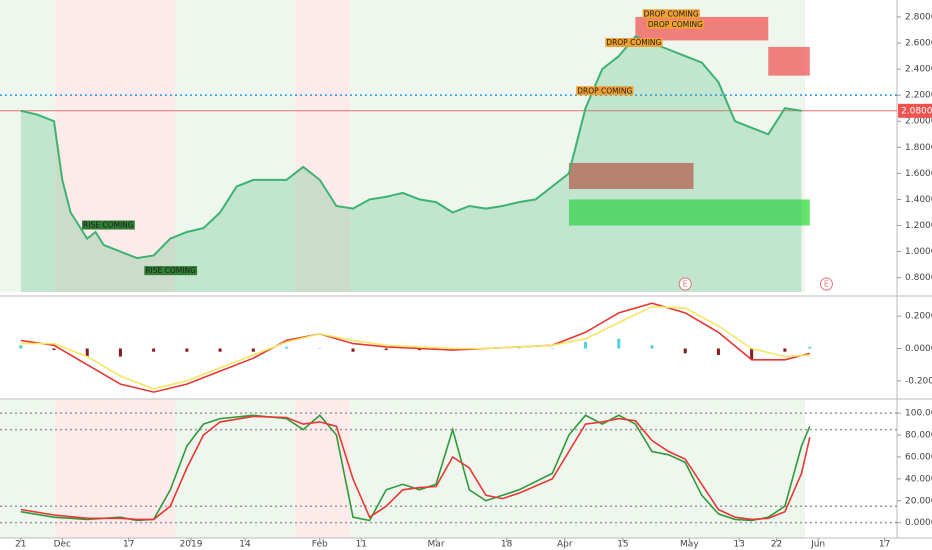  Describe the element at coordinates (361, 545) in the screenshot. I see `x-tick-label: 11` at that location.